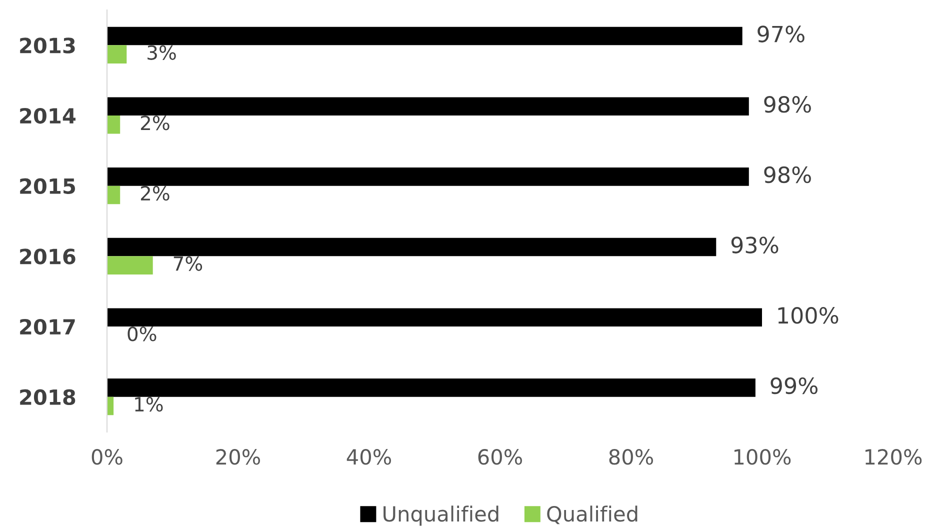 The image size is (932, 528). What do you see at coordinates (188, 263) in the screenshot?
I see `data-label: 7%` at bounding box center [188, 263].